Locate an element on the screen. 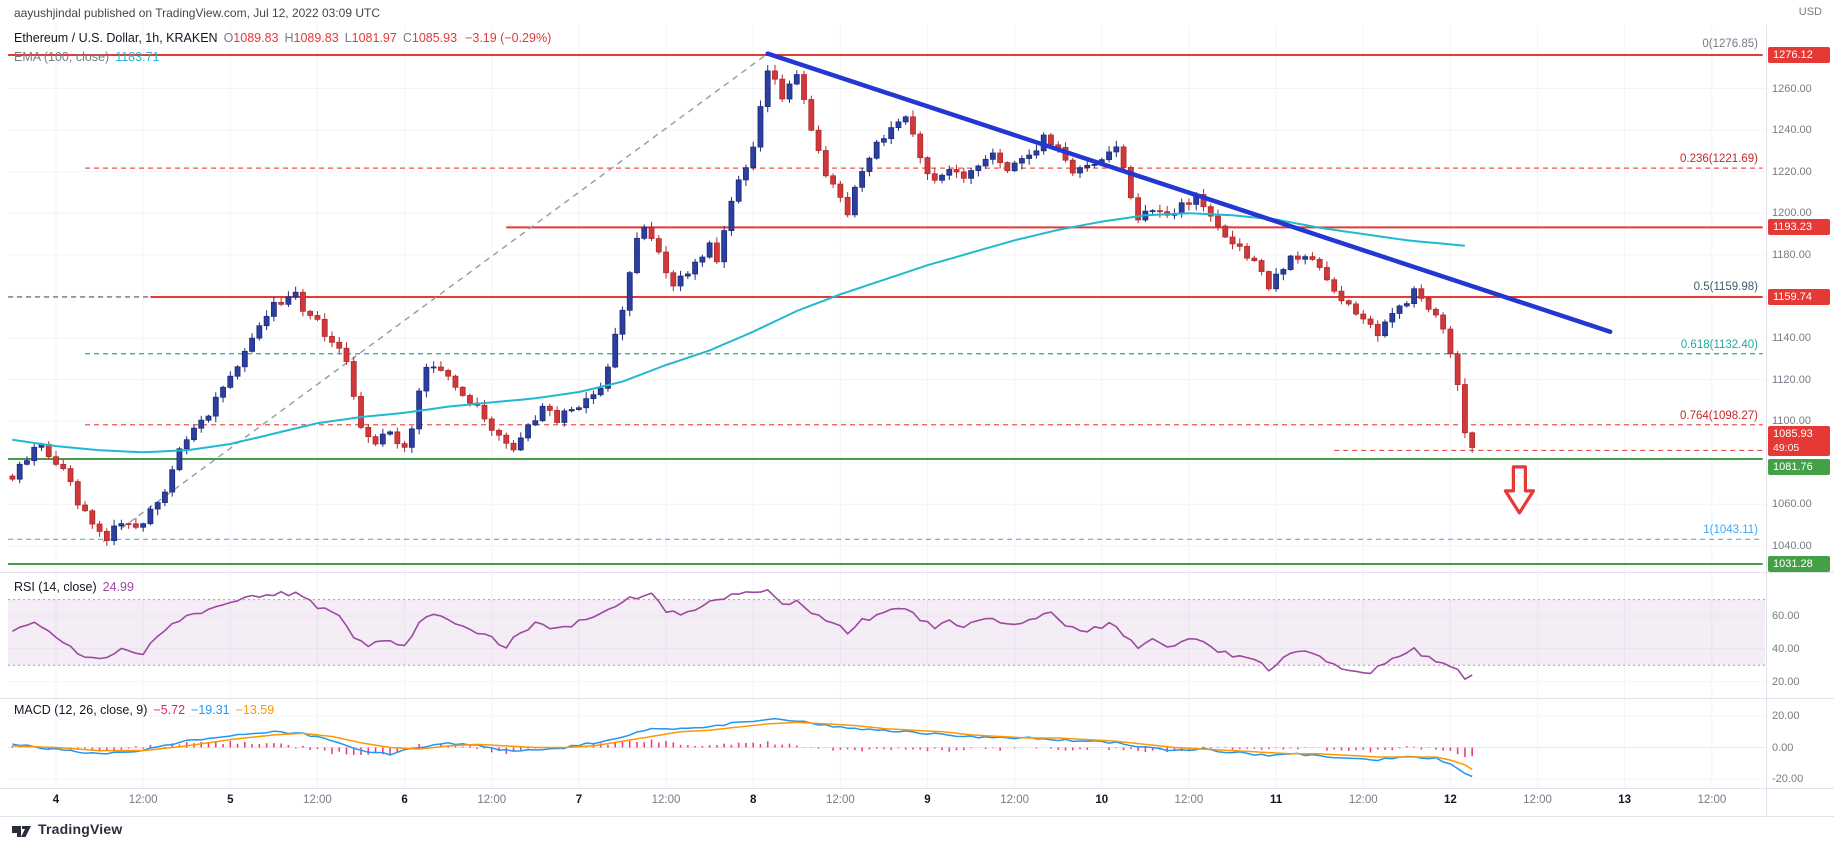 This screenshot has width=1834, height=845. price-tick-label: 1200.00 is located at coordinates (1792, 213).